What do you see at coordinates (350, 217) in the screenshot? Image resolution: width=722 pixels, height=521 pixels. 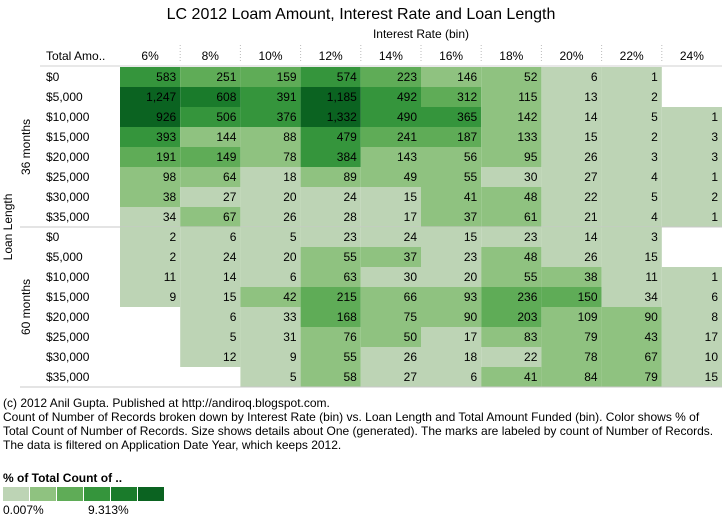 I see `cell-value: 28` at bounding box center [350, 217].